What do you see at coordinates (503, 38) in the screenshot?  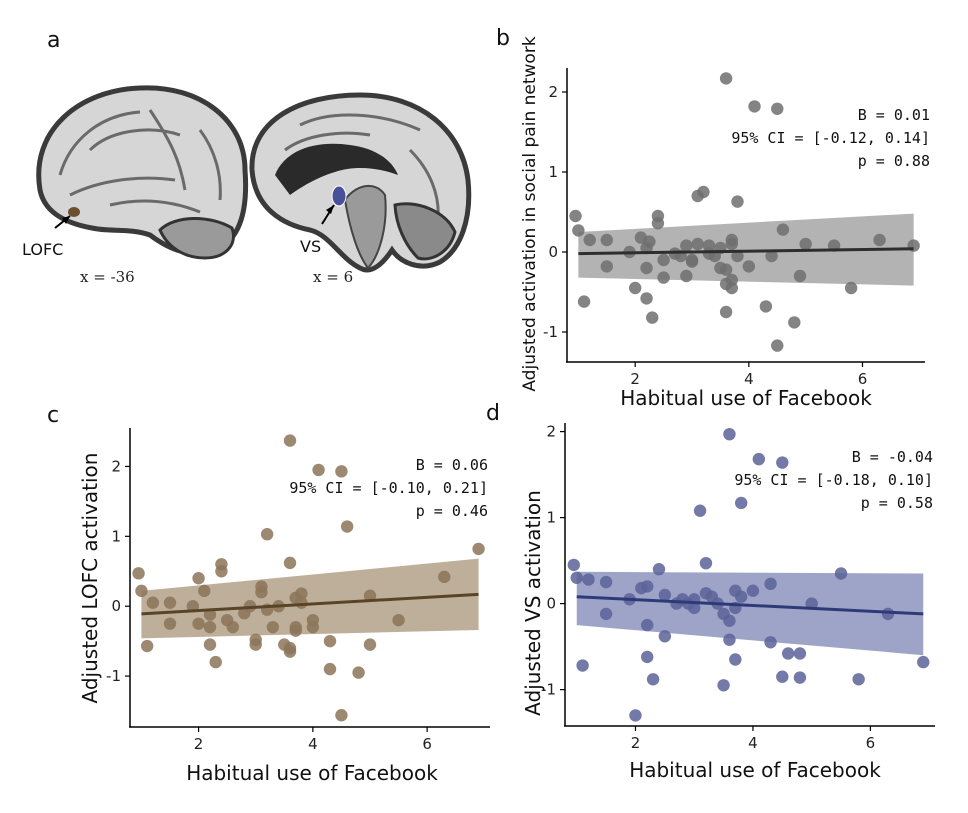 I see `panel-label-b: b` at bounding box center [503, 38].